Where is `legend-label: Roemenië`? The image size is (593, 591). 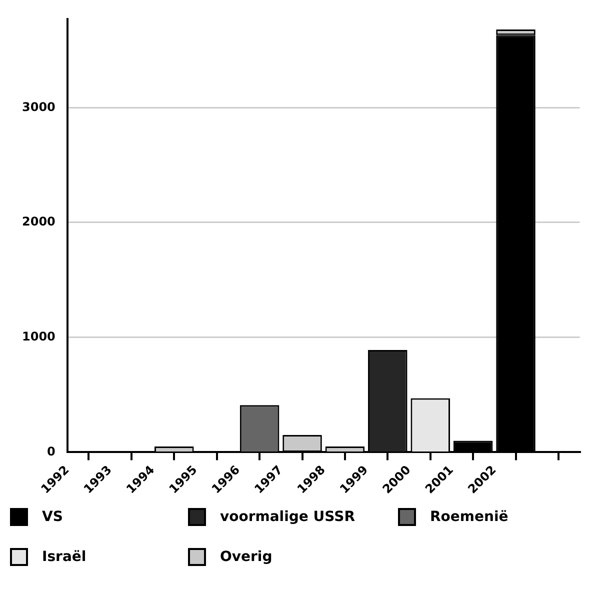 legend-label: Roemenië is located at coordinates (469, 517).